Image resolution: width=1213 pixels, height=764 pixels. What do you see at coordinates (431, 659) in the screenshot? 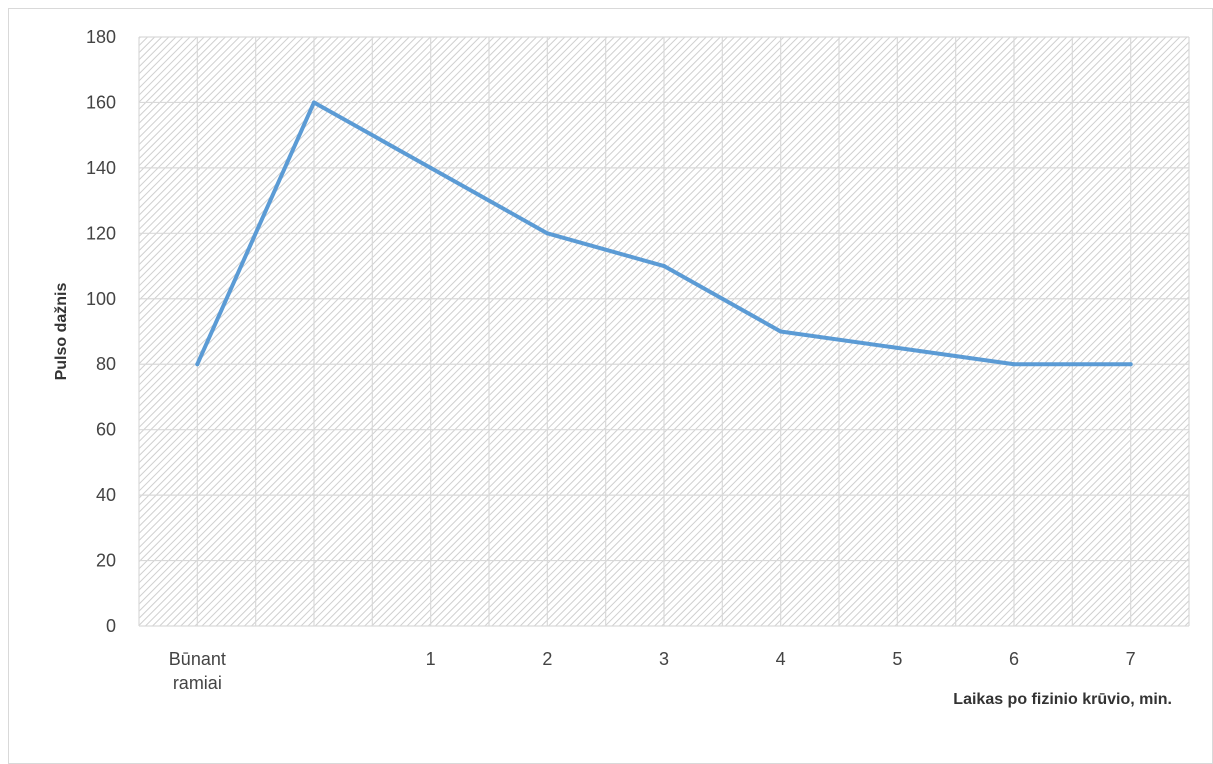
I see `x-tick-label: 1` at bounding box center [431, 659].